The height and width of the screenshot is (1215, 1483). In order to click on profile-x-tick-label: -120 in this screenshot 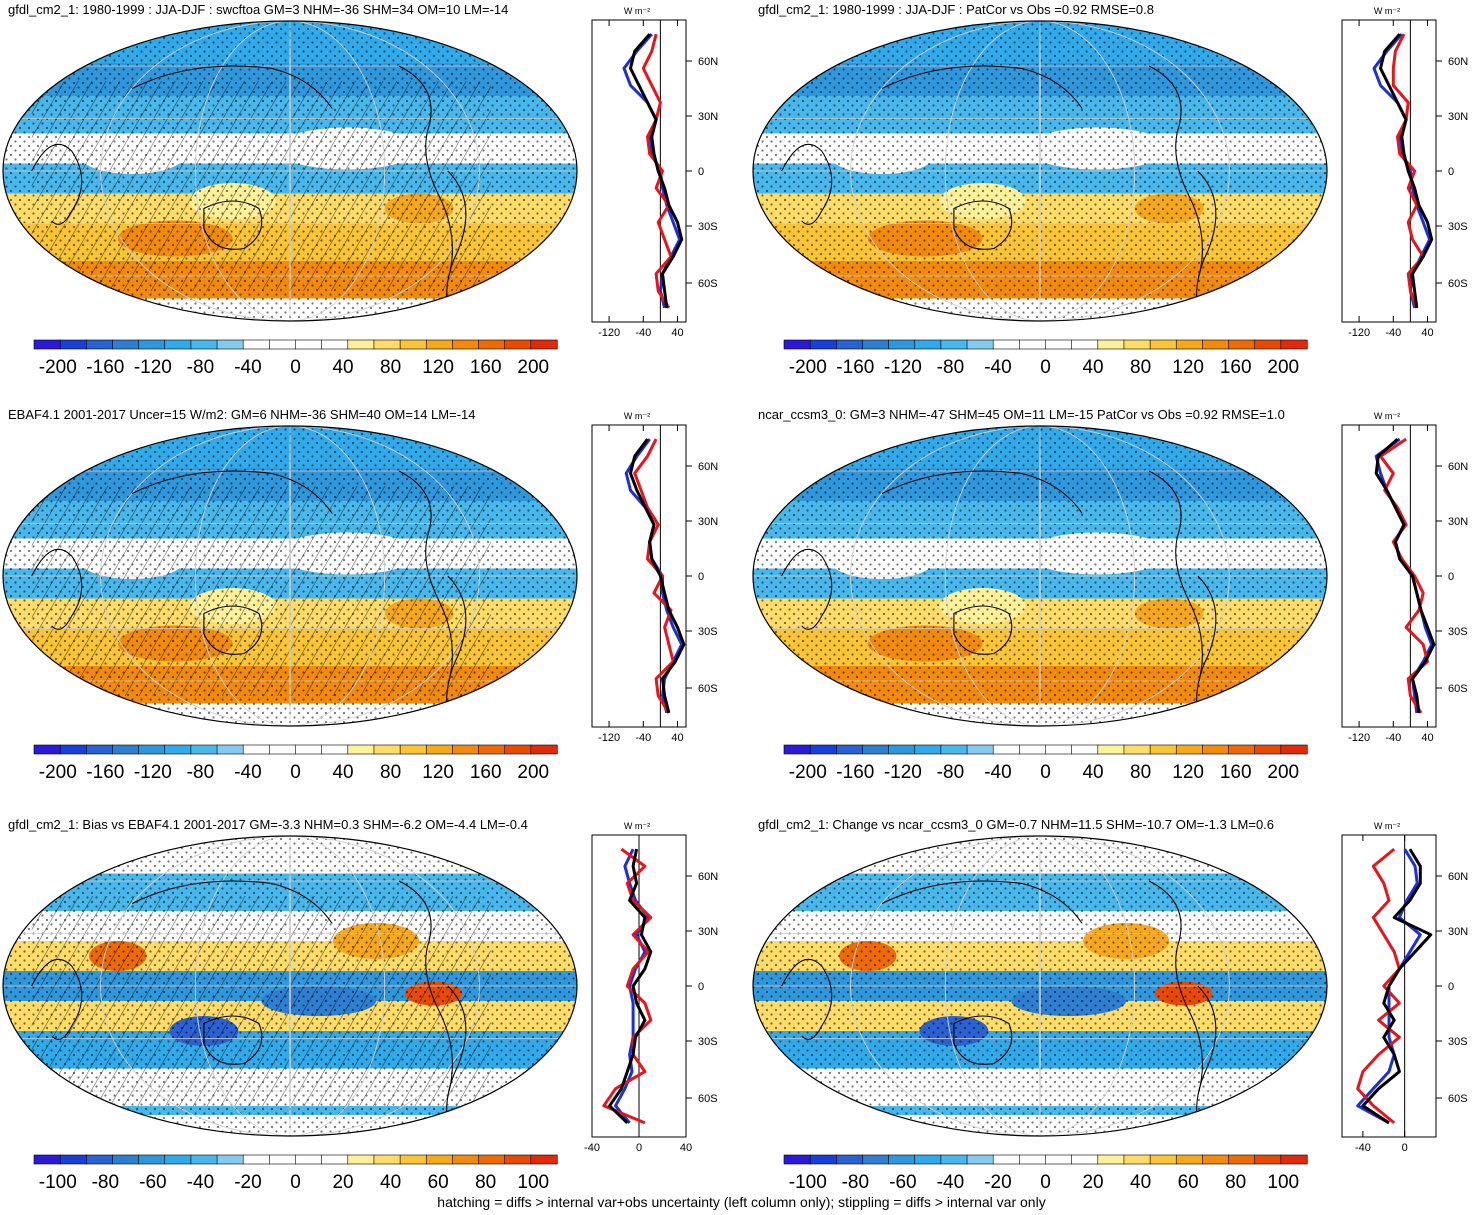, I will do `click(1359, 738)`.